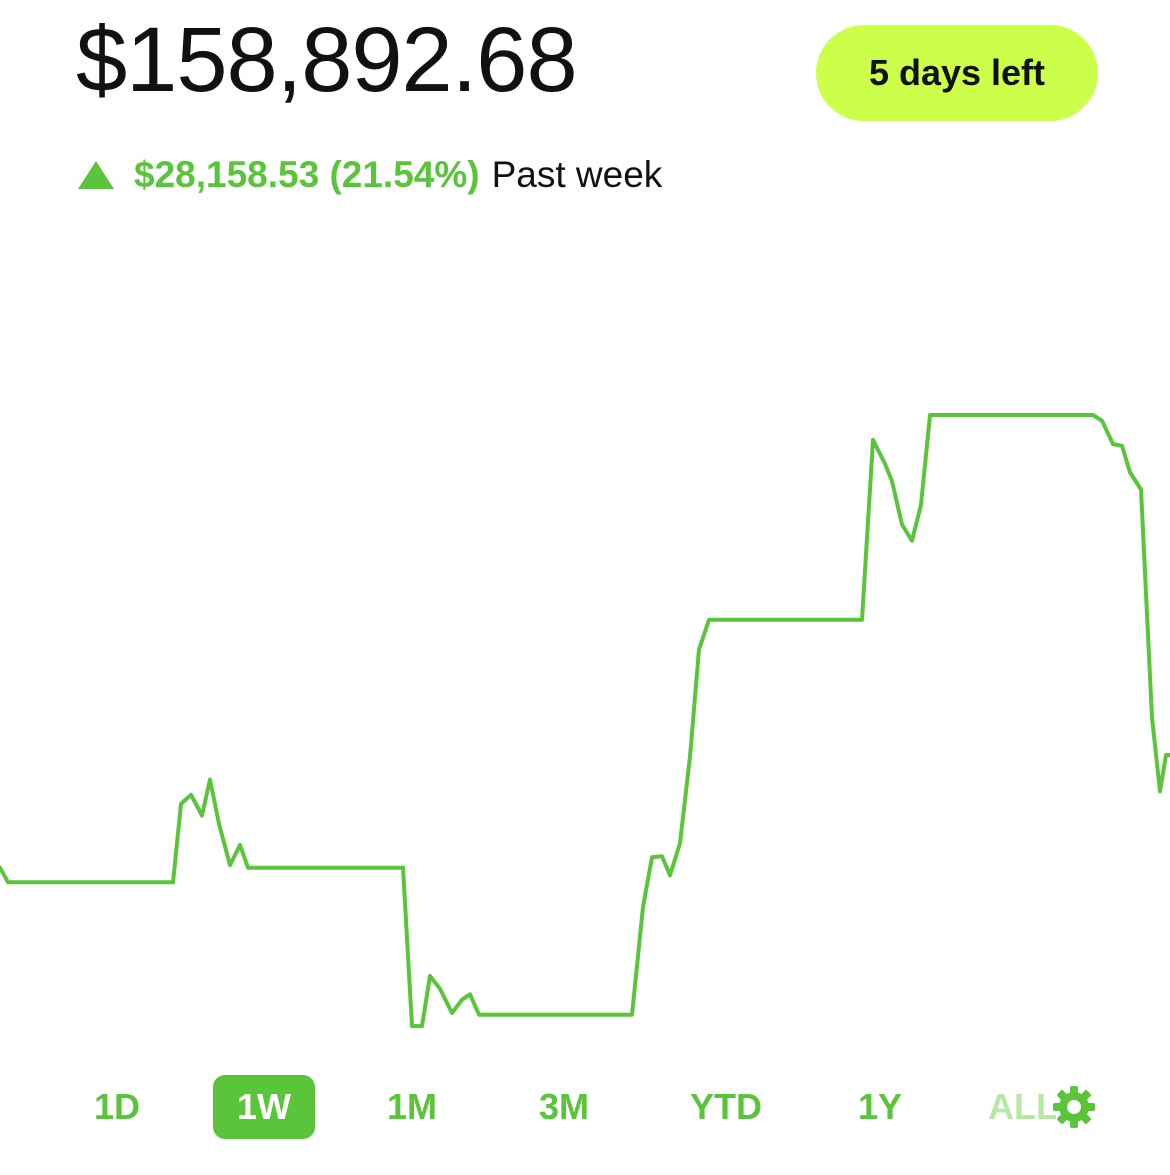  I want to click on tab-1d: 1D, so click(117, 1106).